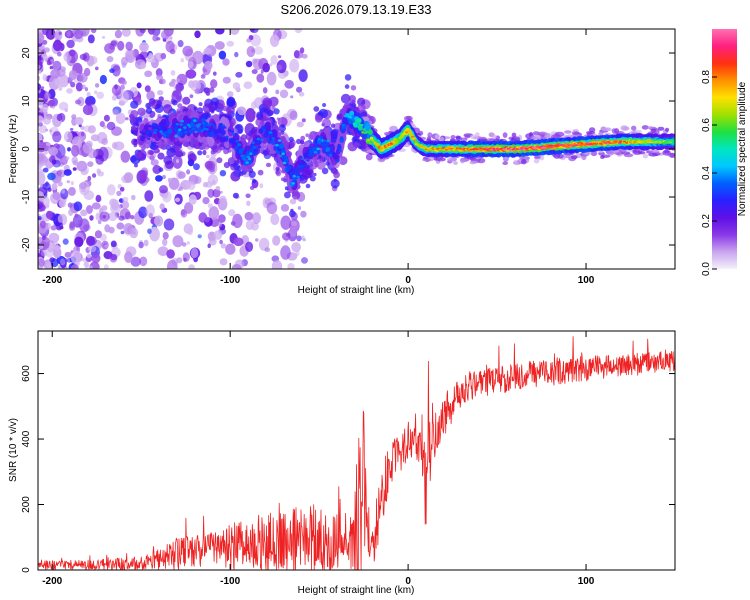  I want to click on spectrogram-x-tick-label: 100, so click(586, 280).